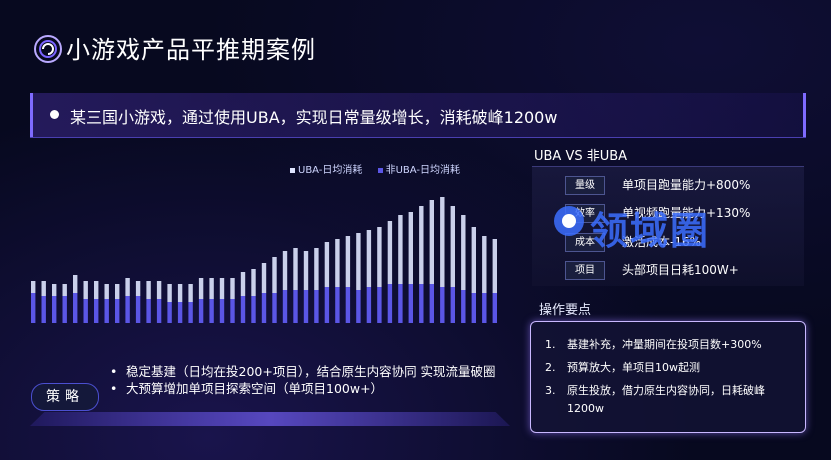 The height and width of the screenshot is (460, 831). I want to click on uba-row-scale: 量级 单项目跑量能力+800%, so click(680, 185).